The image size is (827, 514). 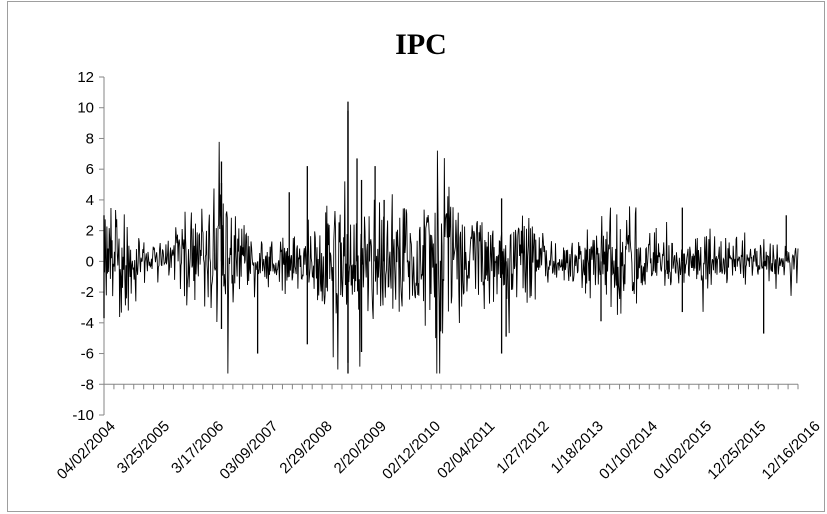 I want to click on x-tick-label: 2/29/2008, so click(x=305, y=447).